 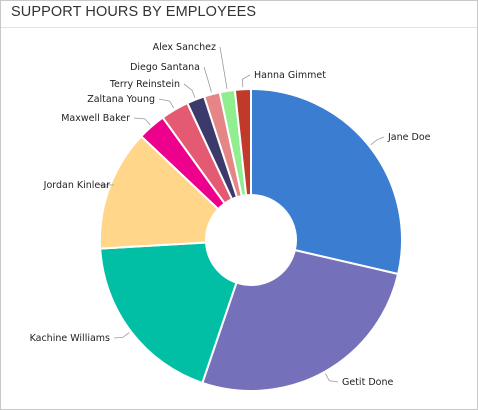 What do you see at coordinates (121, 99) in the screenshot?
I see `label-zaltana-young: Zaltana Young` at bounding box center [121, 99].